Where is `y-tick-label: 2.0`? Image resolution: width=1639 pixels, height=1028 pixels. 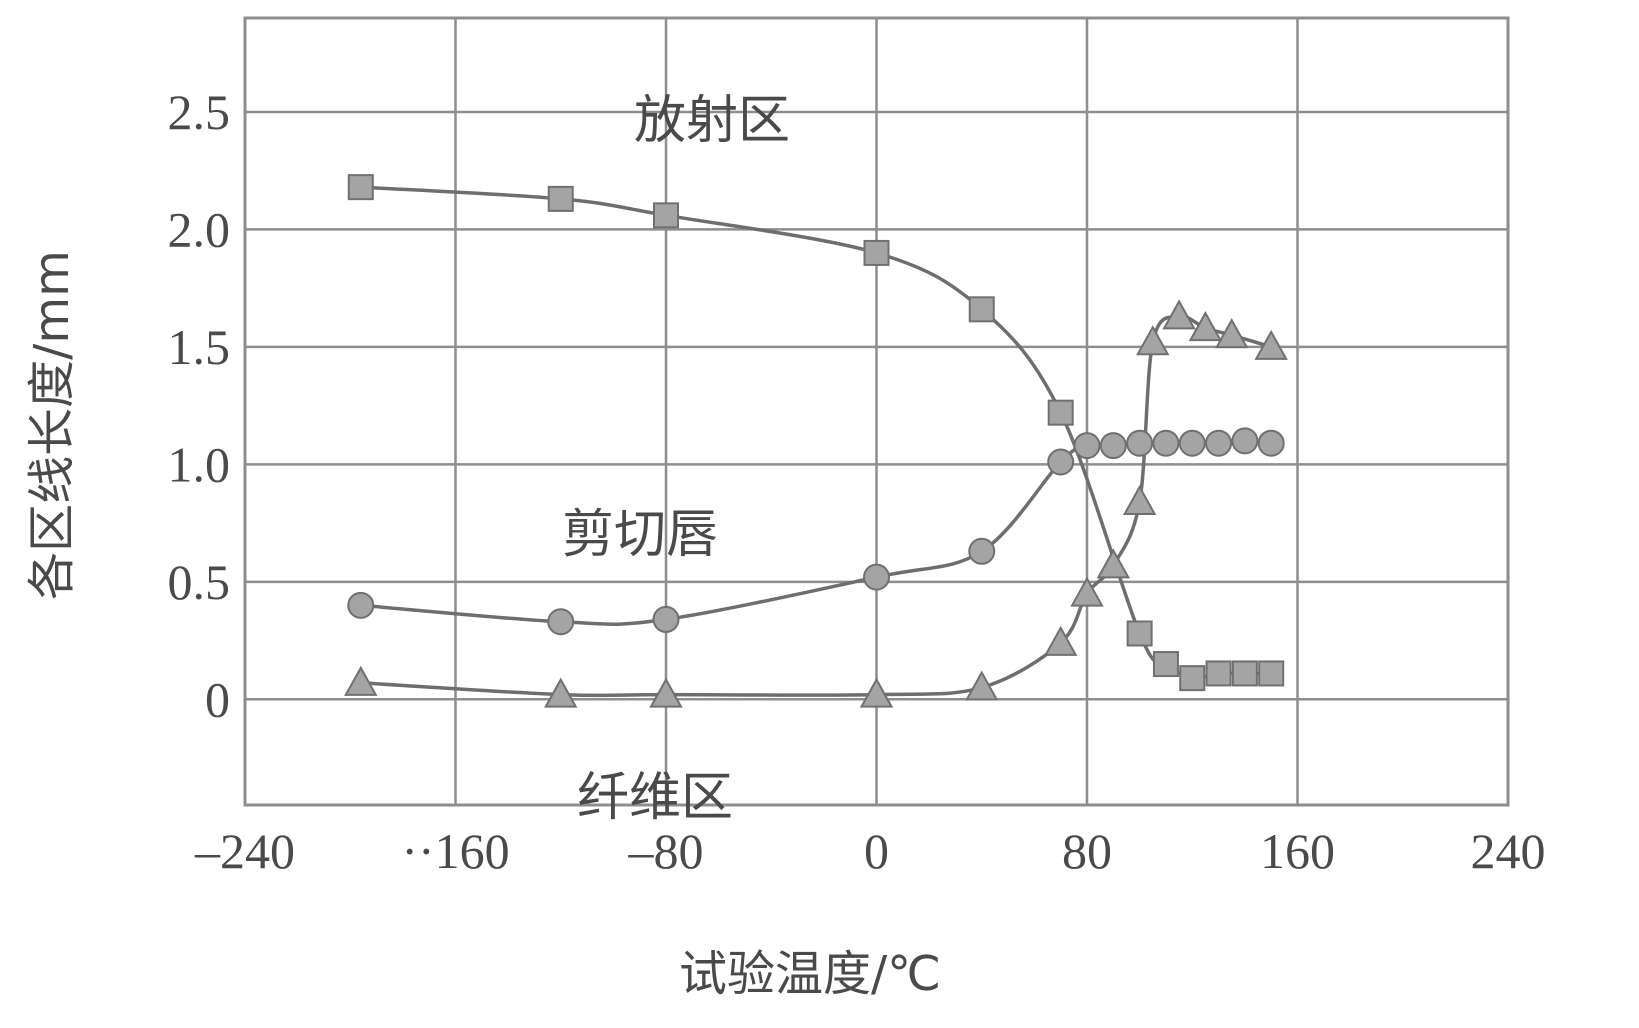
y-tick-label: 2.0 is located at coordinates (199, 229).